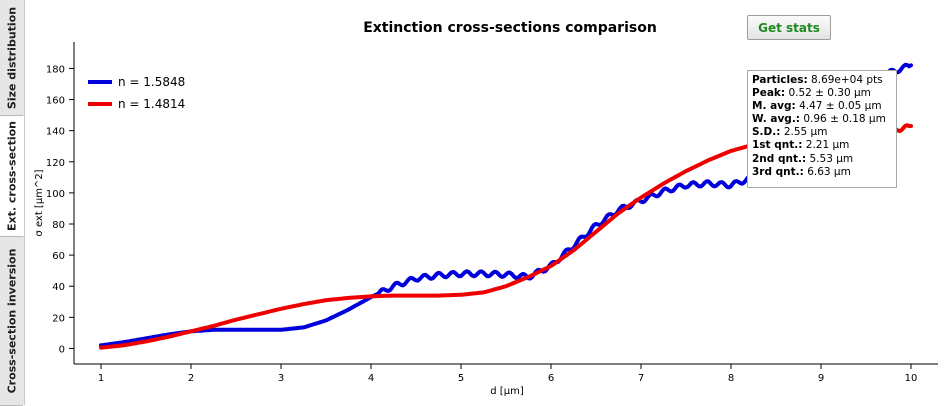 The width and height of the screenshot is (952, 406). Describe the element at coordinates (847, 80) in the screenshot. I see `stats-value: 8.69e+04 pts` at that location.